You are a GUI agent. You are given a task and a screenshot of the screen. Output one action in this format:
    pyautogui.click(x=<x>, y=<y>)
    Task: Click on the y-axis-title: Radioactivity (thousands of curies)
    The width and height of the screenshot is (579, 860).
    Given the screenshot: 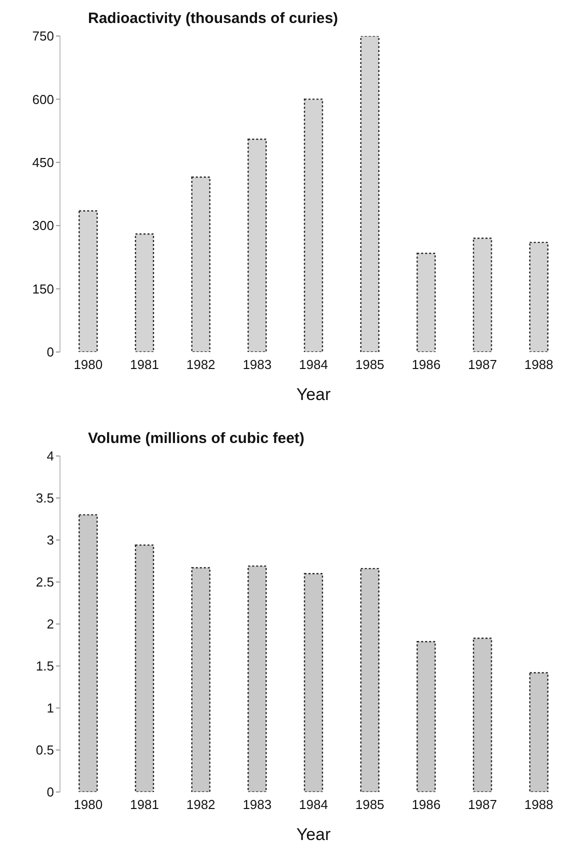 What is the action you would take?
    pyautogui.click(x=213, y=18)
    